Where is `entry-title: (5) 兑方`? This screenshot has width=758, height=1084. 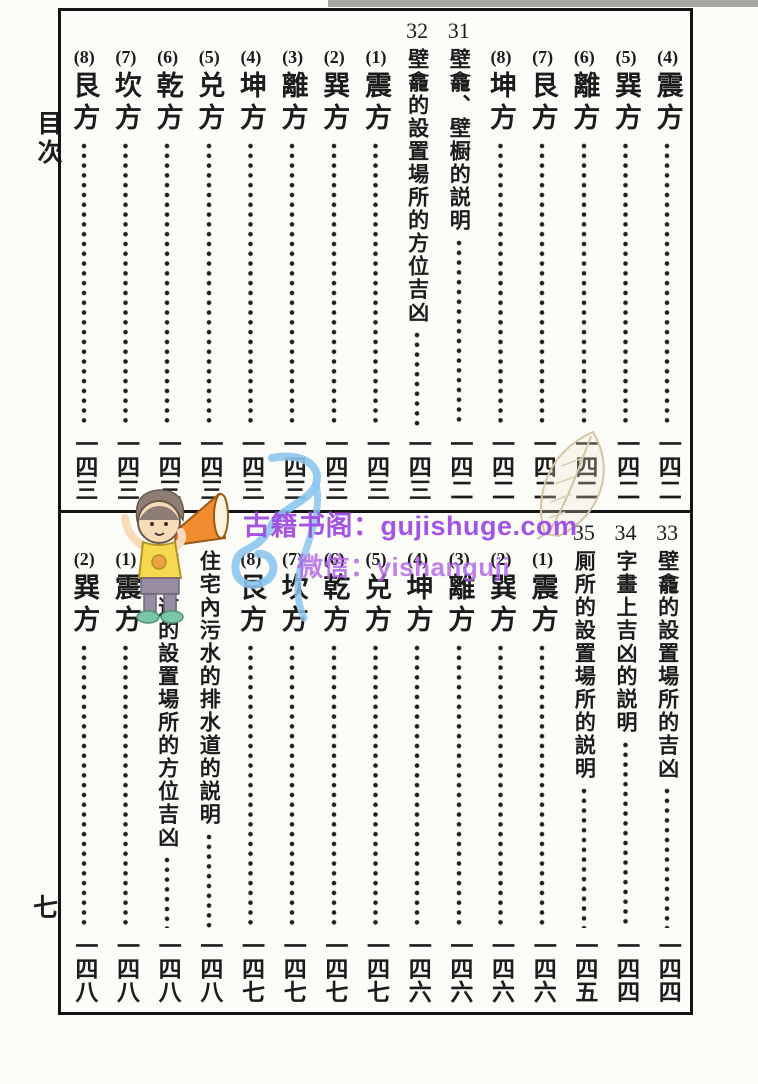
entry-title: (5) 兑方 is located at coordinates (209, 91).